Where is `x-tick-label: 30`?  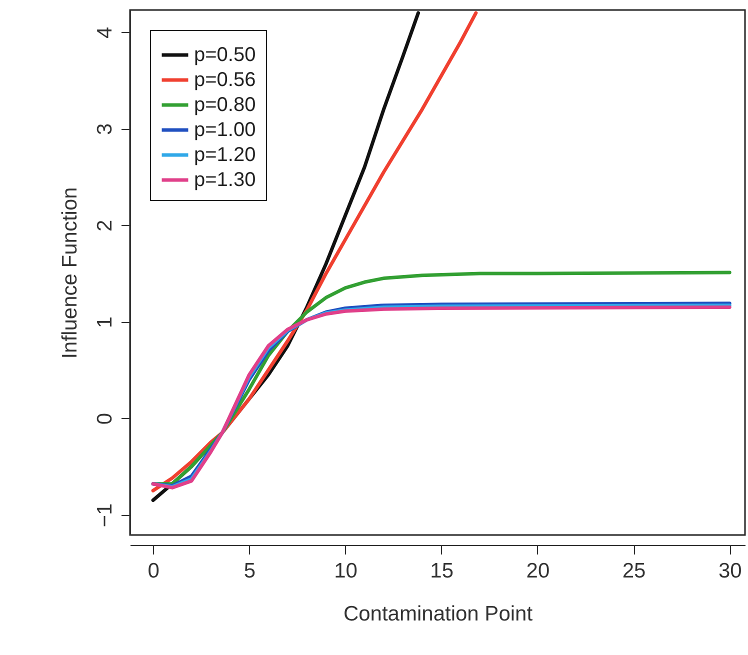 x-tick-label: 30 is located at coordinates (730, 571).